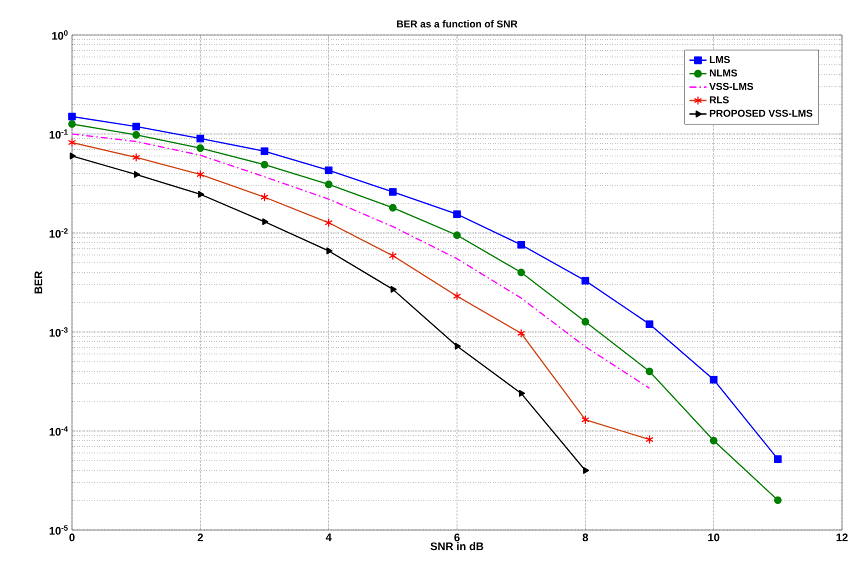 This screenshot has height=582, width=852. What do you see at coordinates (724, 73) in the screenshot?
I see `legend-label: NLMS` at bounding box center [724, 73].